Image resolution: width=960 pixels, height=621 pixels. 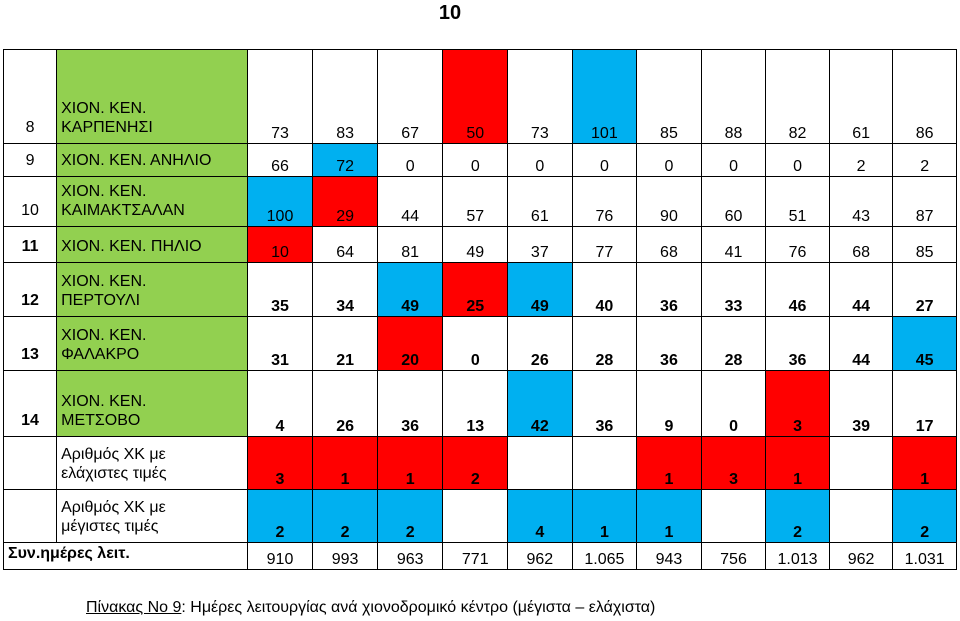 I want to click on value-cell: 44, so click(x=861, y=289).